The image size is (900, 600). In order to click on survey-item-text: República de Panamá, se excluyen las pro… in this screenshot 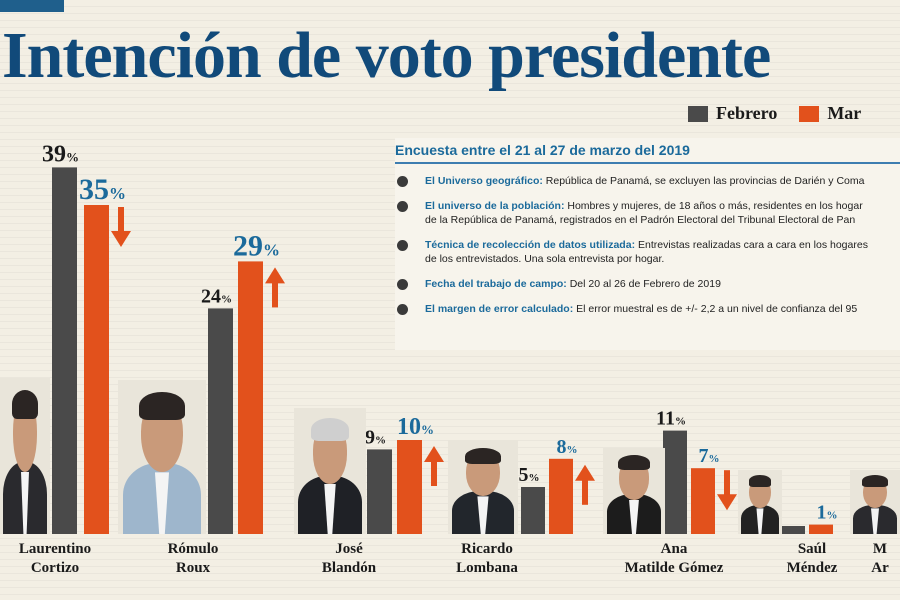, I will do `click(705, 181)`.